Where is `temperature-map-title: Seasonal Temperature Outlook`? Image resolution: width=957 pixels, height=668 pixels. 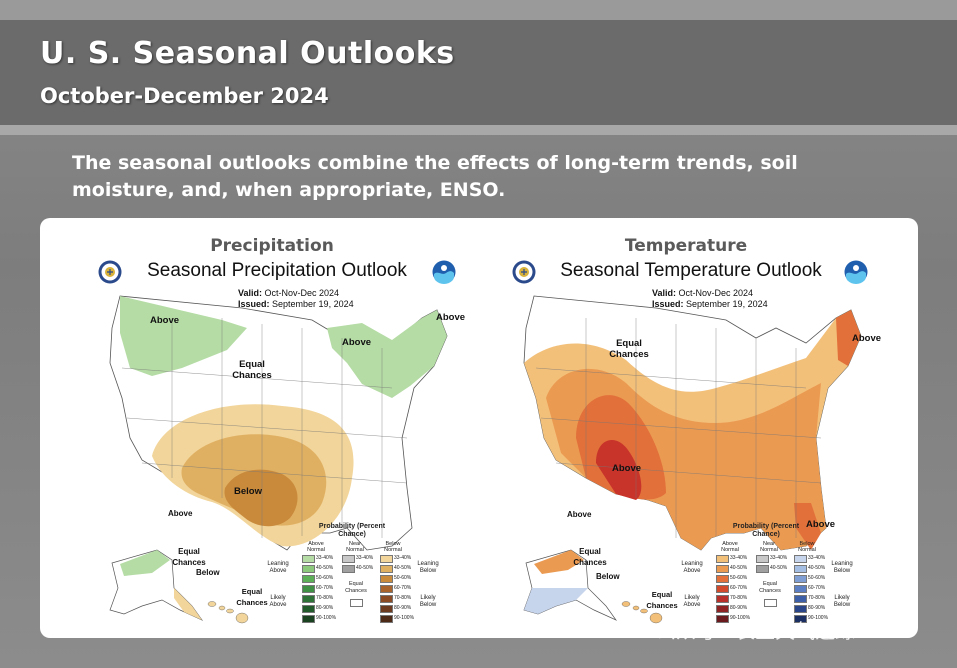 temperature-map-title: Seasonal Temperature Outlook is located at coordinates (691, 270).